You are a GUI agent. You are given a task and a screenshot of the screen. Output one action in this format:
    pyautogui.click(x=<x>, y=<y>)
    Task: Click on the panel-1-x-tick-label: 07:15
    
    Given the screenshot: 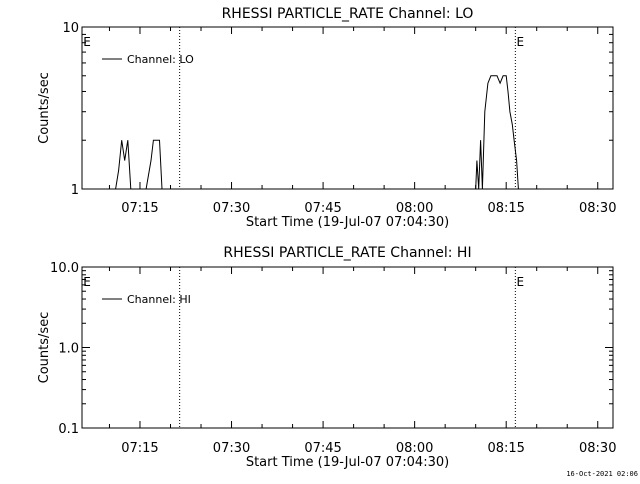 What is the action you would take?
    pyautogui.click(x=139, y=208)
    